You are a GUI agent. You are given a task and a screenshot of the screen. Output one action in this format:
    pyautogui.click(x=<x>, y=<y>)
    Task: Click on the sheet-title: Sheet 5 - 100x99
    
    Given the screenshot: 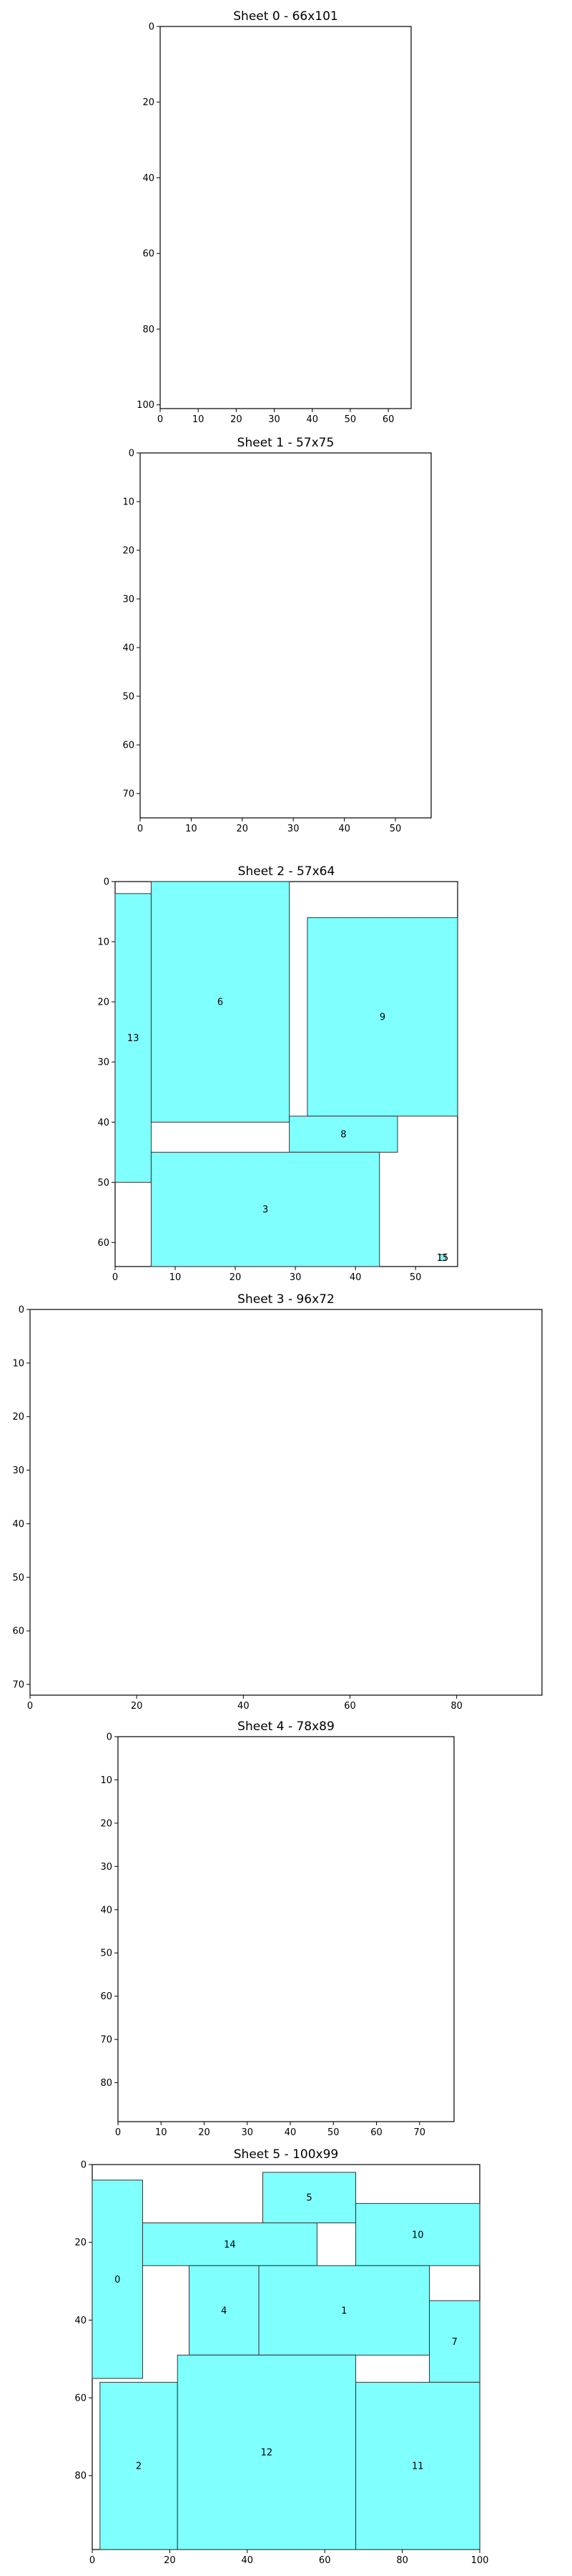 What is the action you would take?
    pyautogui.click(x=286, y=2154)
    